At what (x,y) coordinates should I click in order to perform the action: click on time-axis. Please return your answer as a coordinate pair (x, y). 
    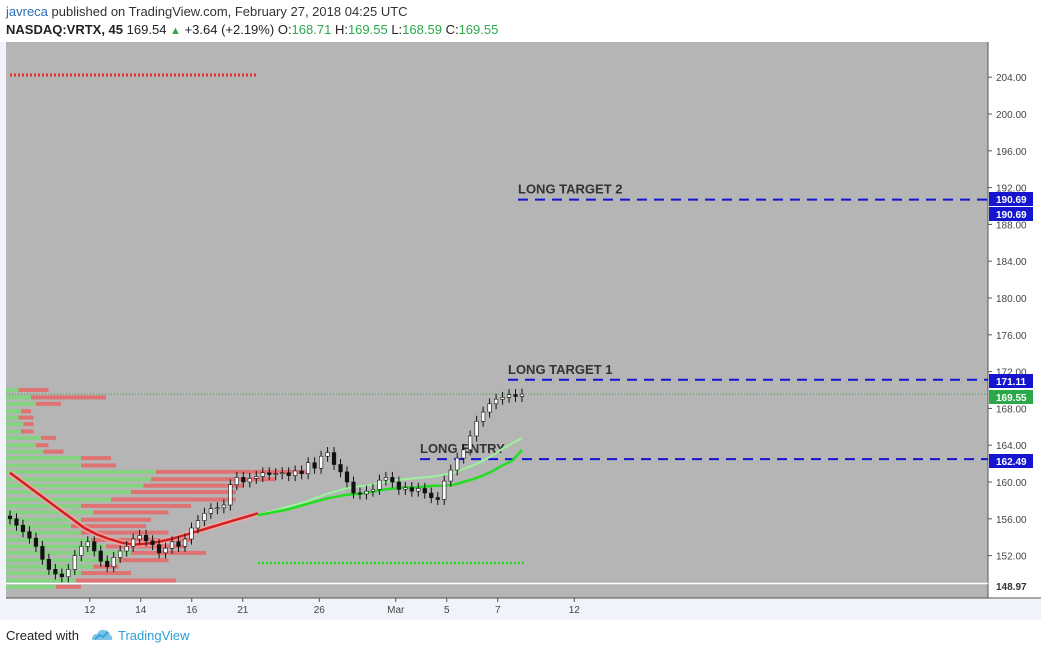
    Looking at the image, I should click on (523, 609).